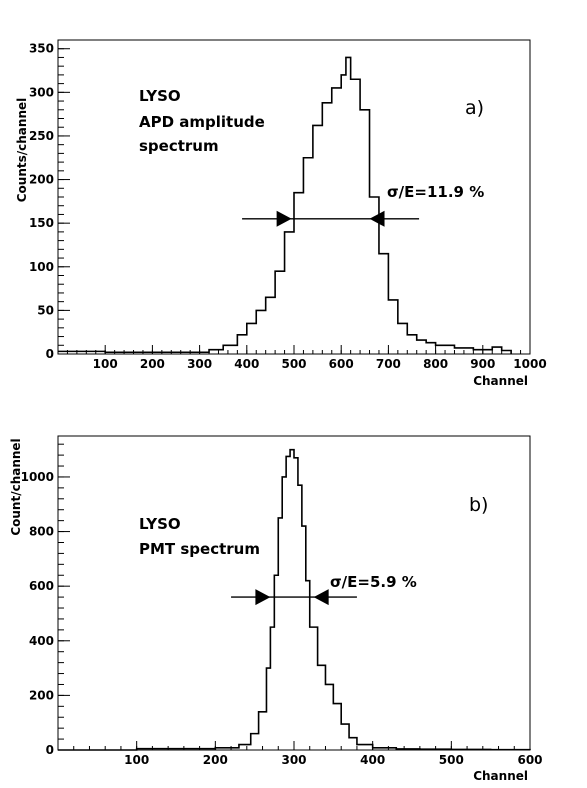 This screenshot has width=587, height=788. What do you see at coordinates (263, 597) in the screenshot?
I see `arrowhead-left-b` at bounding box center [263, 597].